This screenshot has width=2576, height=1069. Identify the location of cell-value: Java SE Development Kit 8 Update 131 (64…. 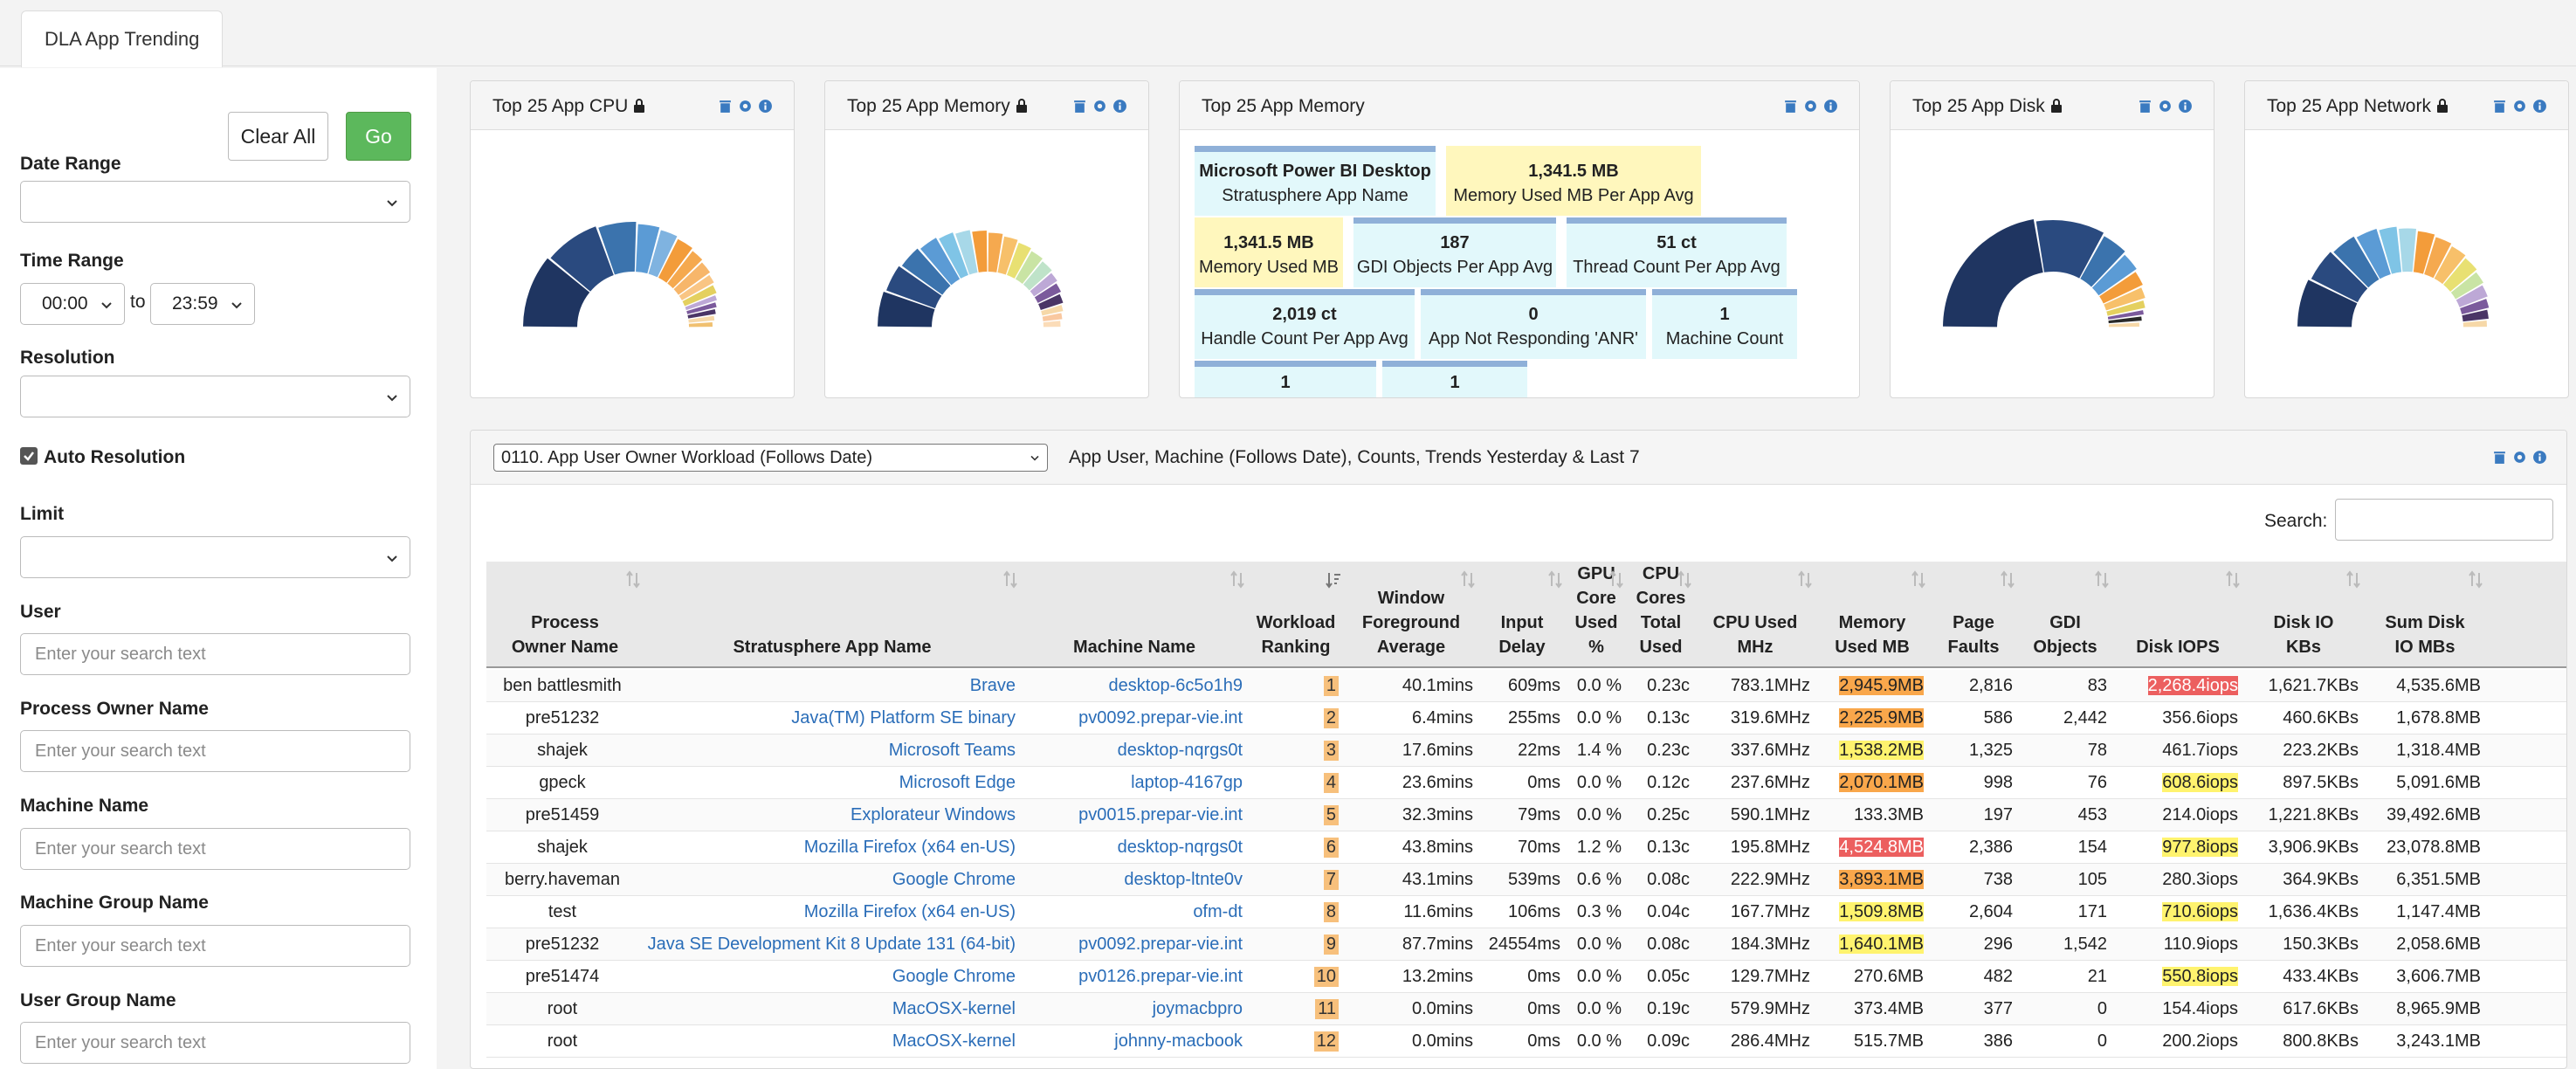
(831, 944).